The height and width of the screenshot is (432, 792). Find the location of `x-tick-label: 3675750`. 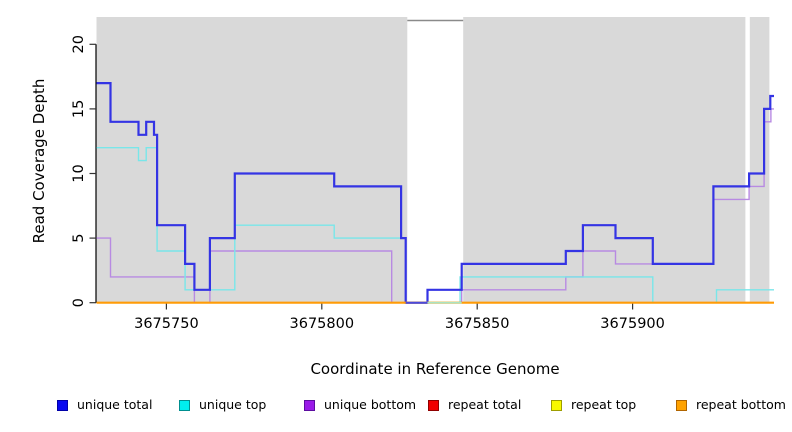

x-tick-label: 3675750 is located at coordinates (166, 324).